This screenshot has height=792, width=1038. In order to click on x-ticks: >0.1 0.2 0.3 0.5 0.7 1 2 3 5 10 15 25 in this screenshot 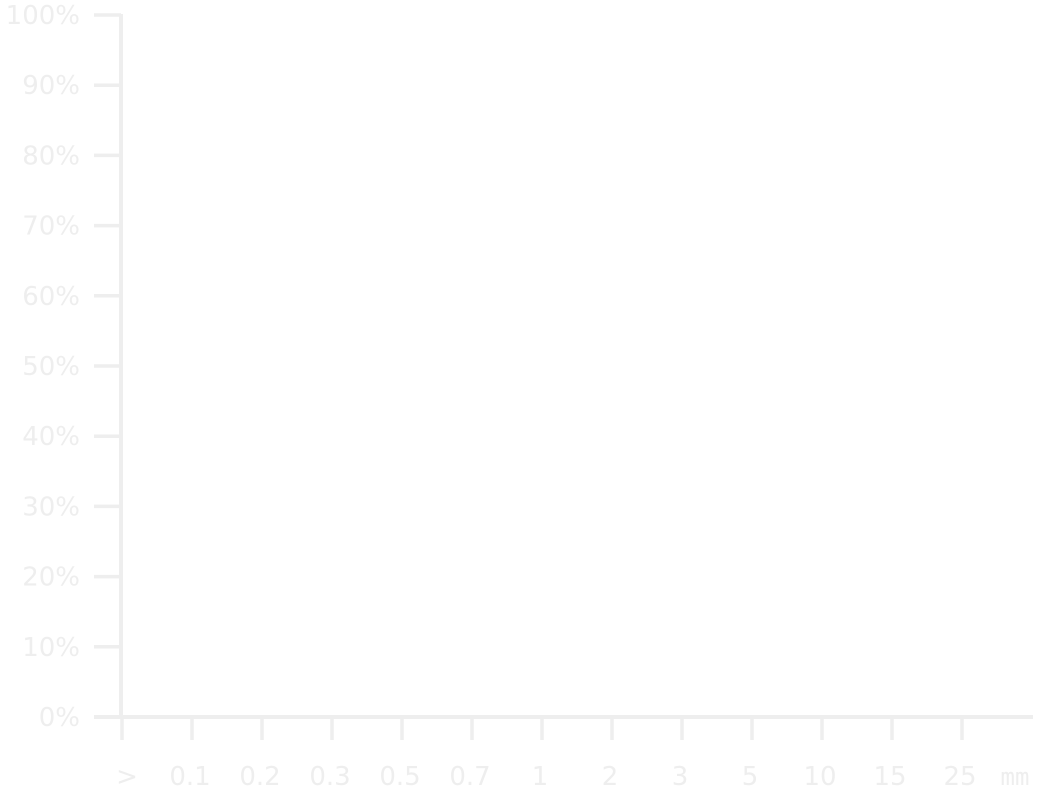, I will do `click(546, 754)`.